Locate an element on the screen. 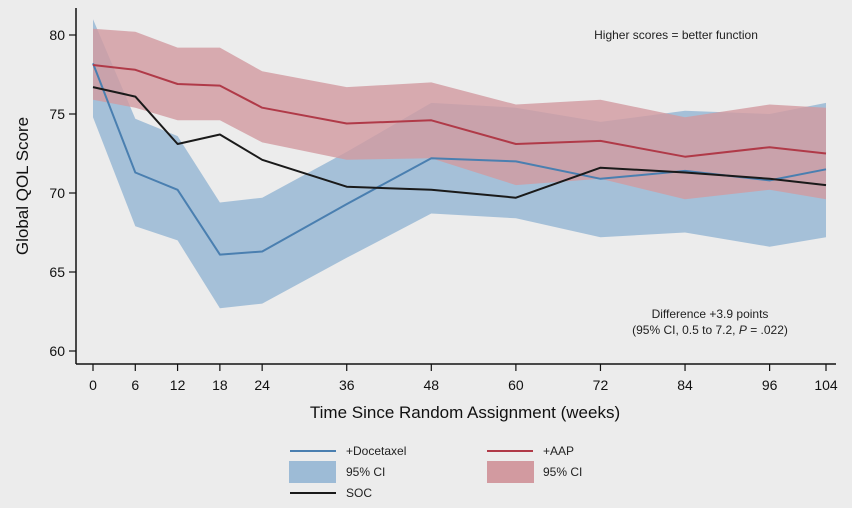  legend-docetaxel-ci-label: 95% CI is located at coordinates (365, 472).